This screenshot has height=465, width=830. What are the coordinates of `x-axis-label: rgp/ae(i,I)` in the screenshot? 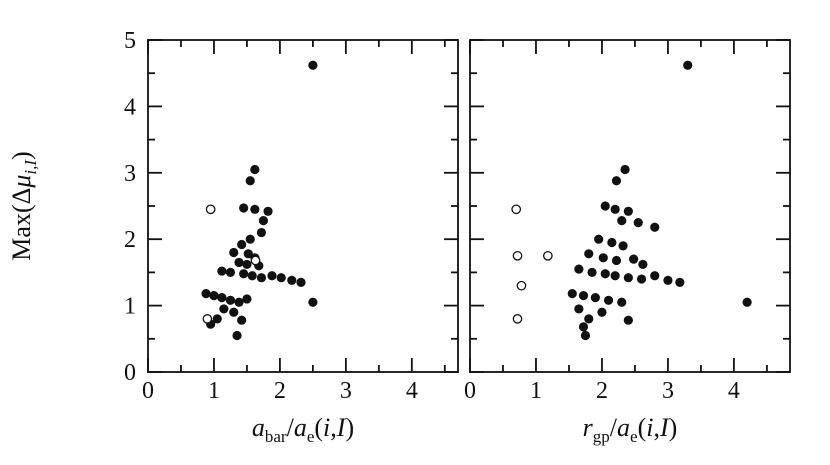 It's located at (630, 429).